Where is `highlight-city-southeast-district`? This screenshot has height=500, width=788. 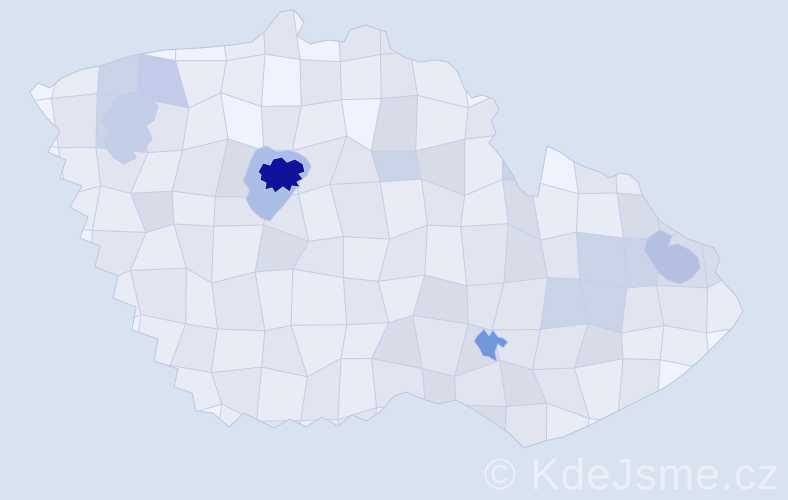 highlight-city-southeast-district is located at coordinates (491, 345).